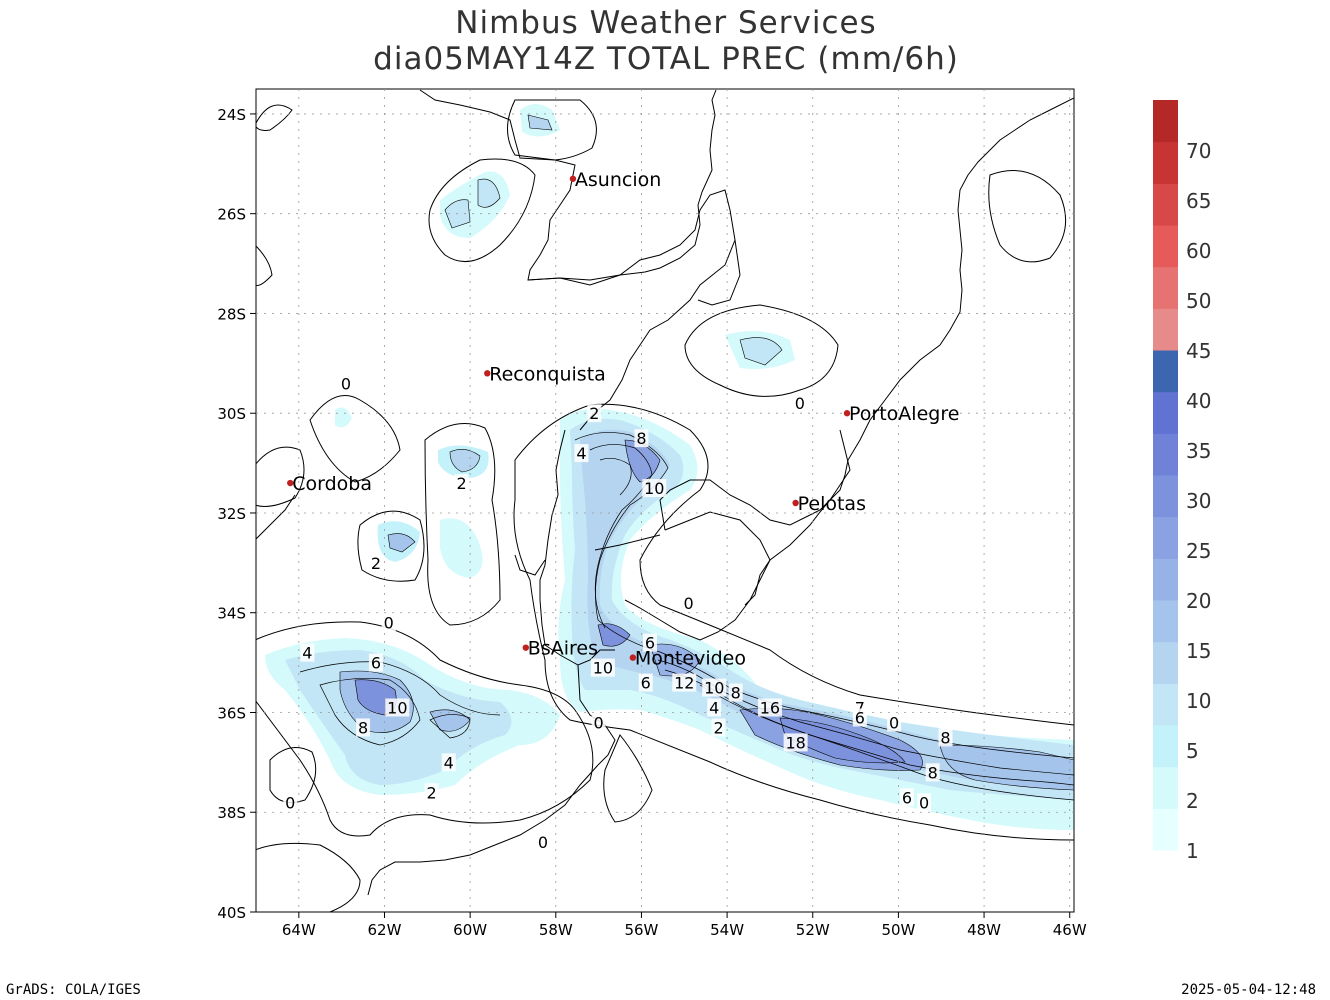  Describe the element at coordinates (1192, 851) in the screenshot. I see `colorbar-label: 1` at that location.